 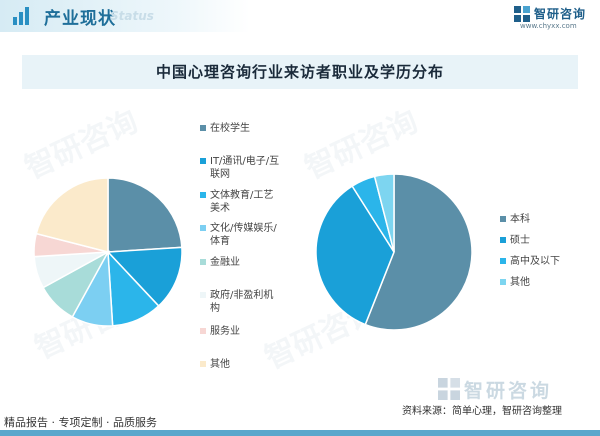 I want to click on brand-watermark: 智研咨询, so click(x=508, y=391).